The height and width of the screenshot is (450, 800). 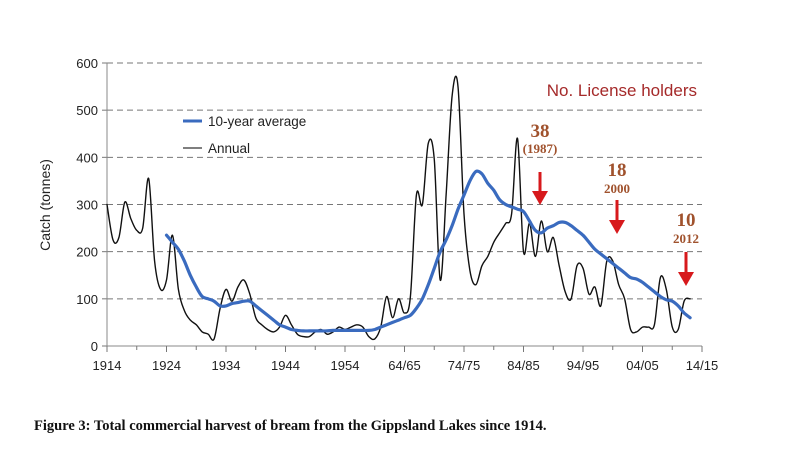 I want to click on license-year-2012: 2012, so click(x=686, y=238).